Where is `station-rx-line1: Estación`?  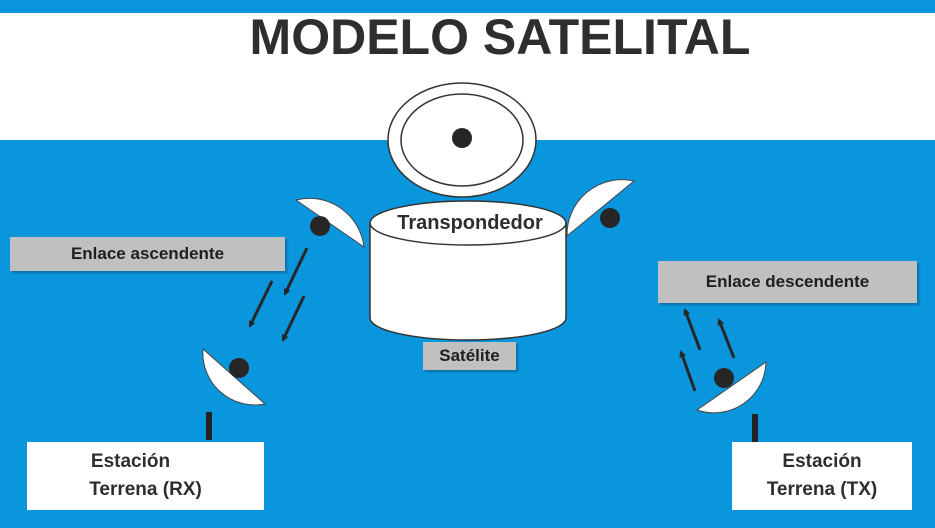 station-rx-line1: Estación is located at coordinates (130, 461).